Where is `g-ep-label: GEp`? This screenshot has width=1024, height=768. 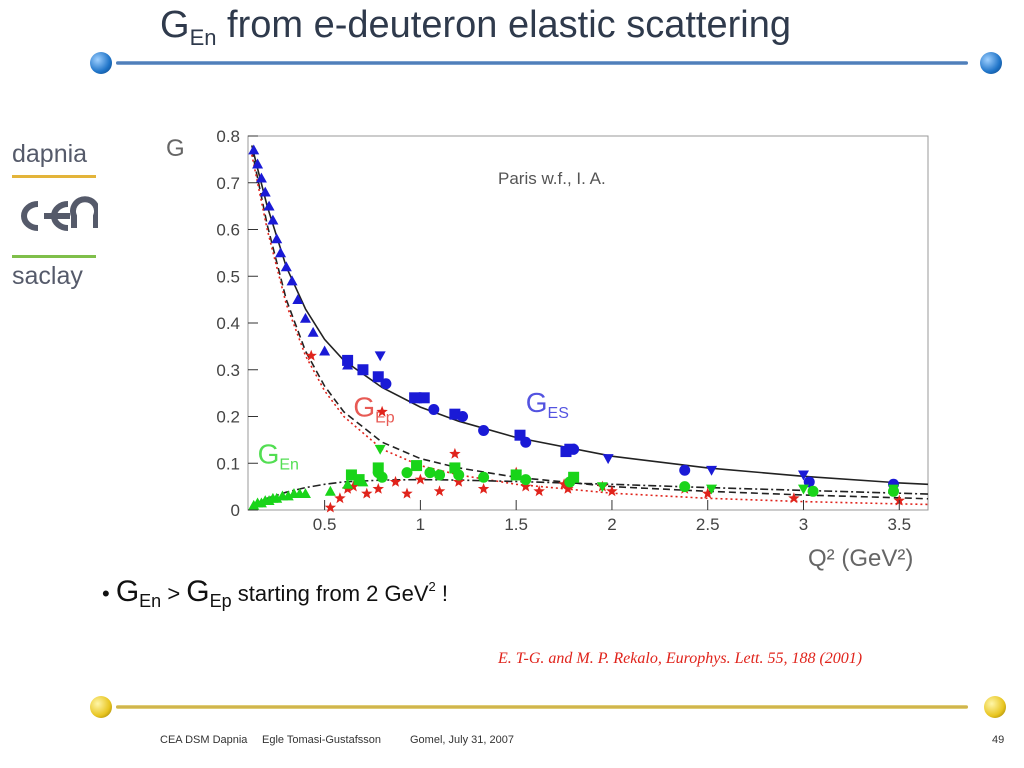
g-ep-label: GEp is located at coordinates (373, 409).